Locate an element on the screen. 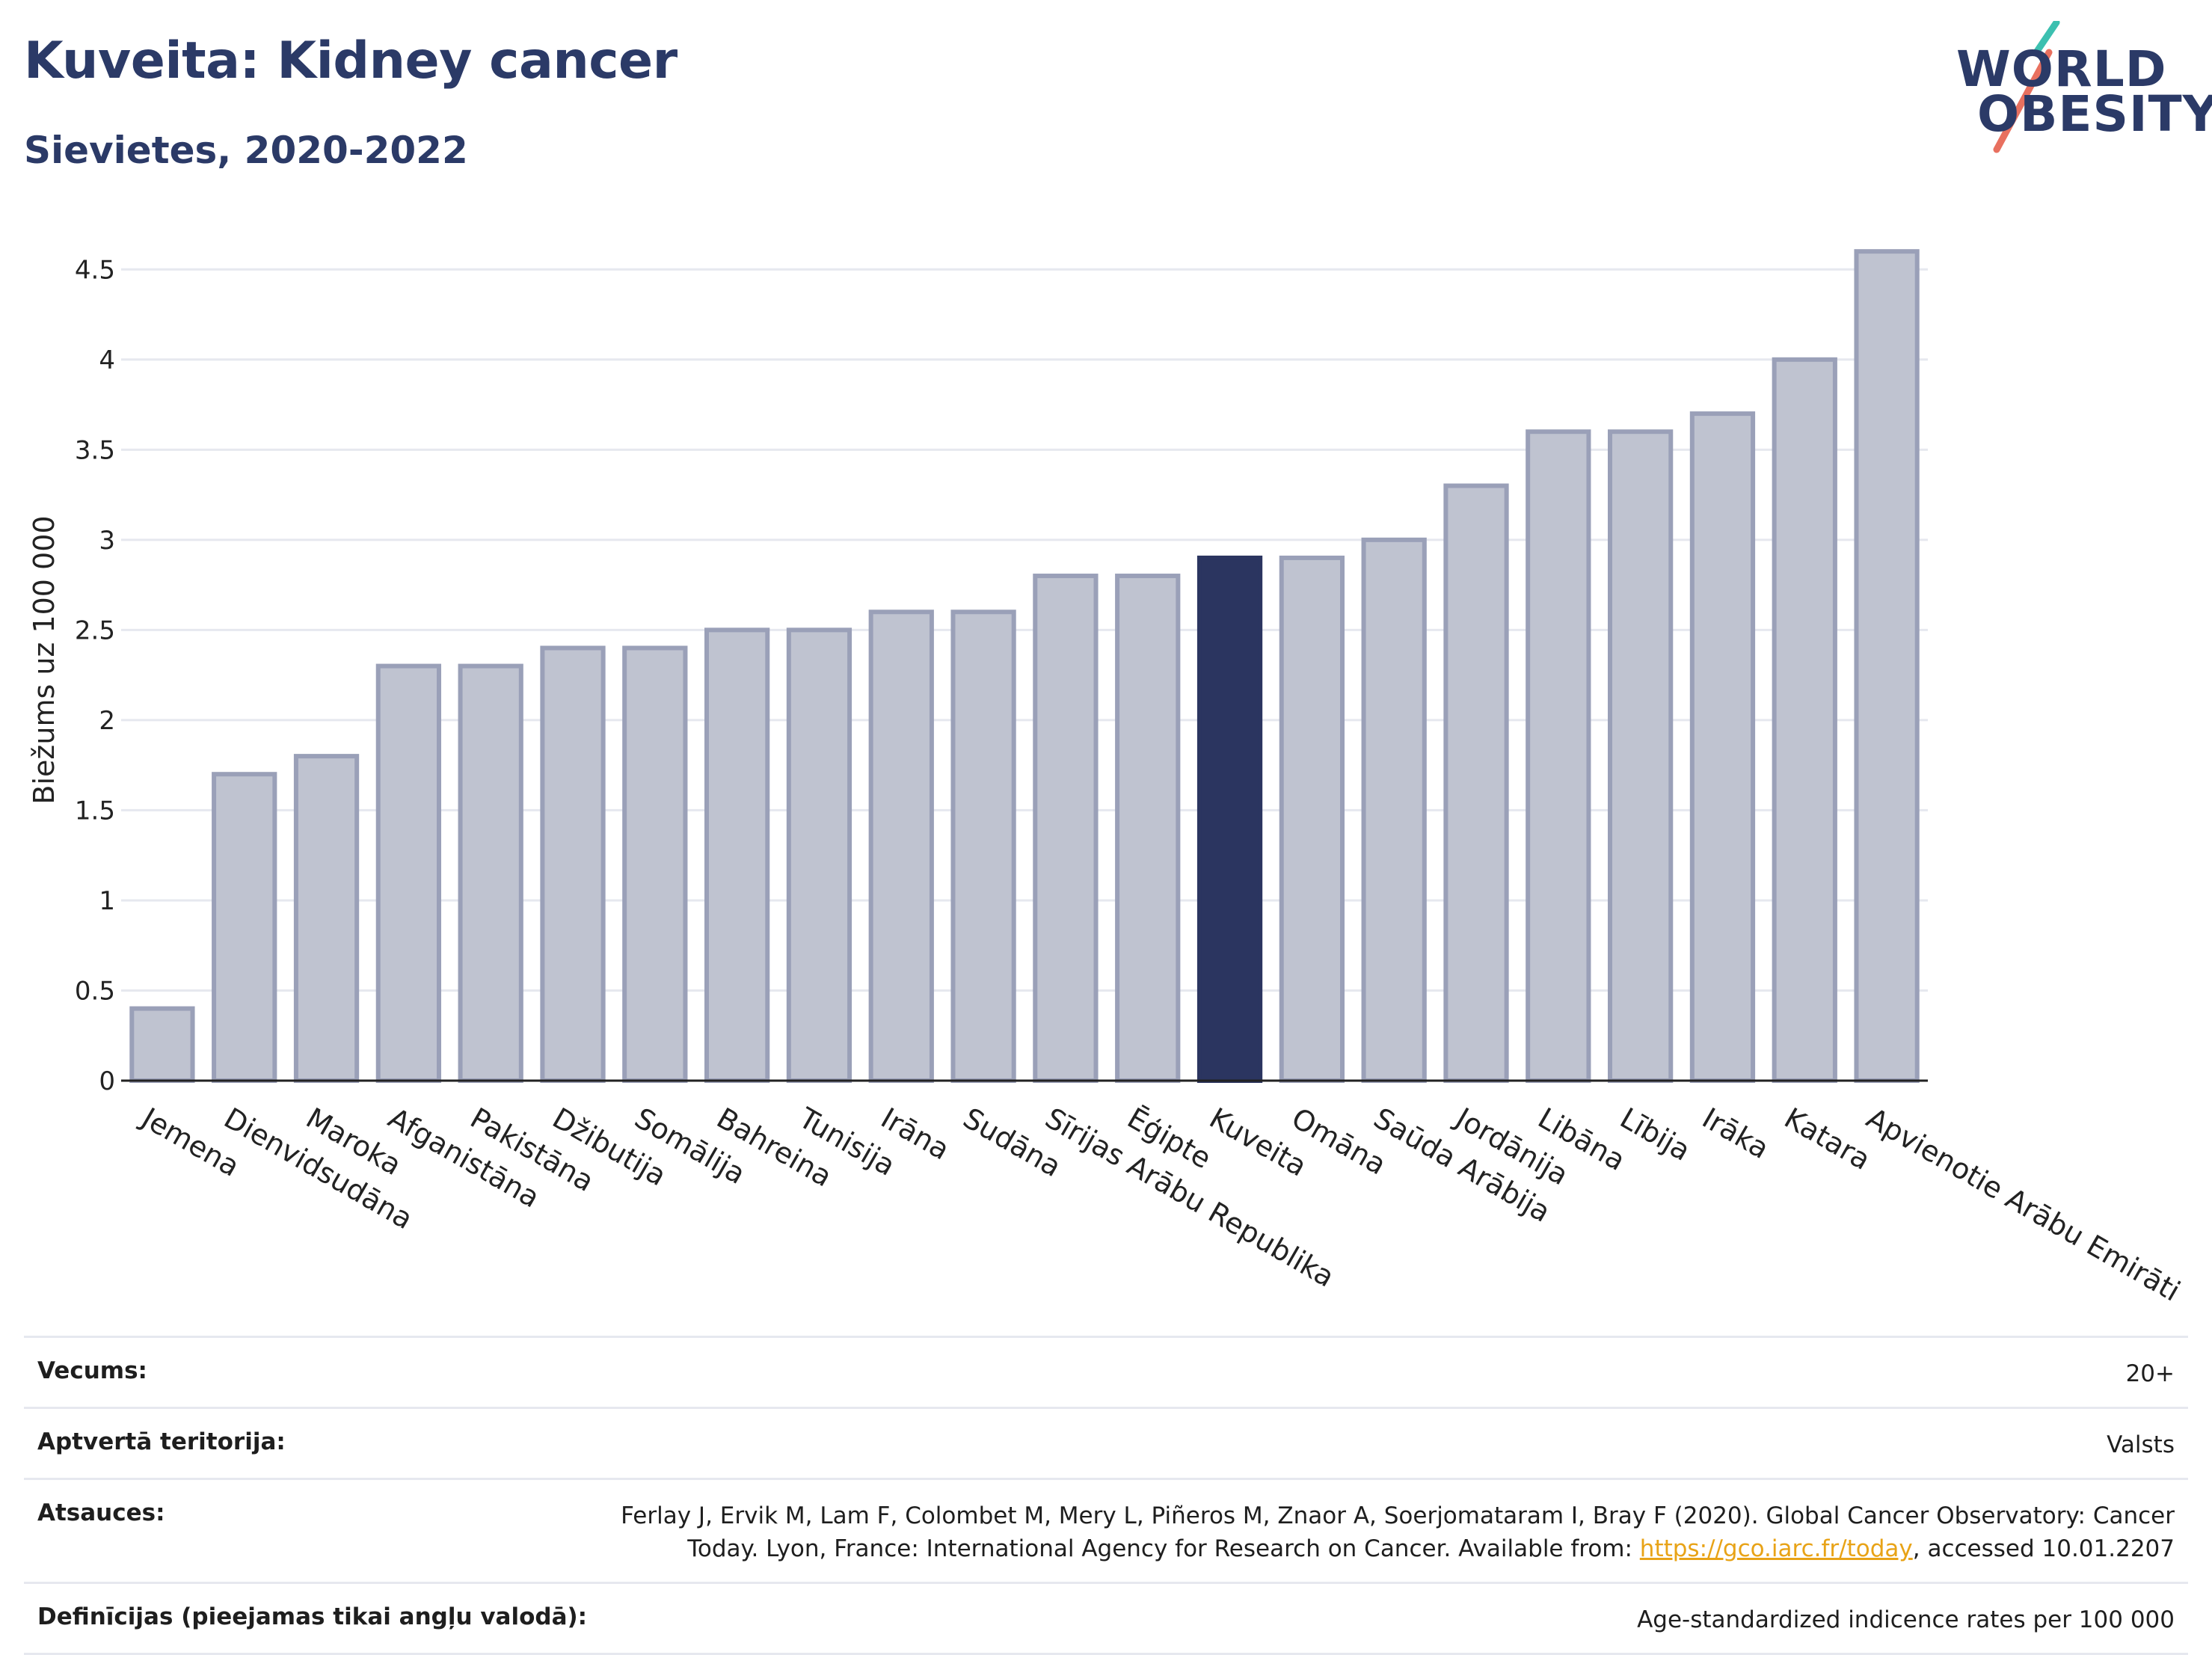  world-obesity-logo: WORLD OBESITY is located at coordinates (2082, 88).